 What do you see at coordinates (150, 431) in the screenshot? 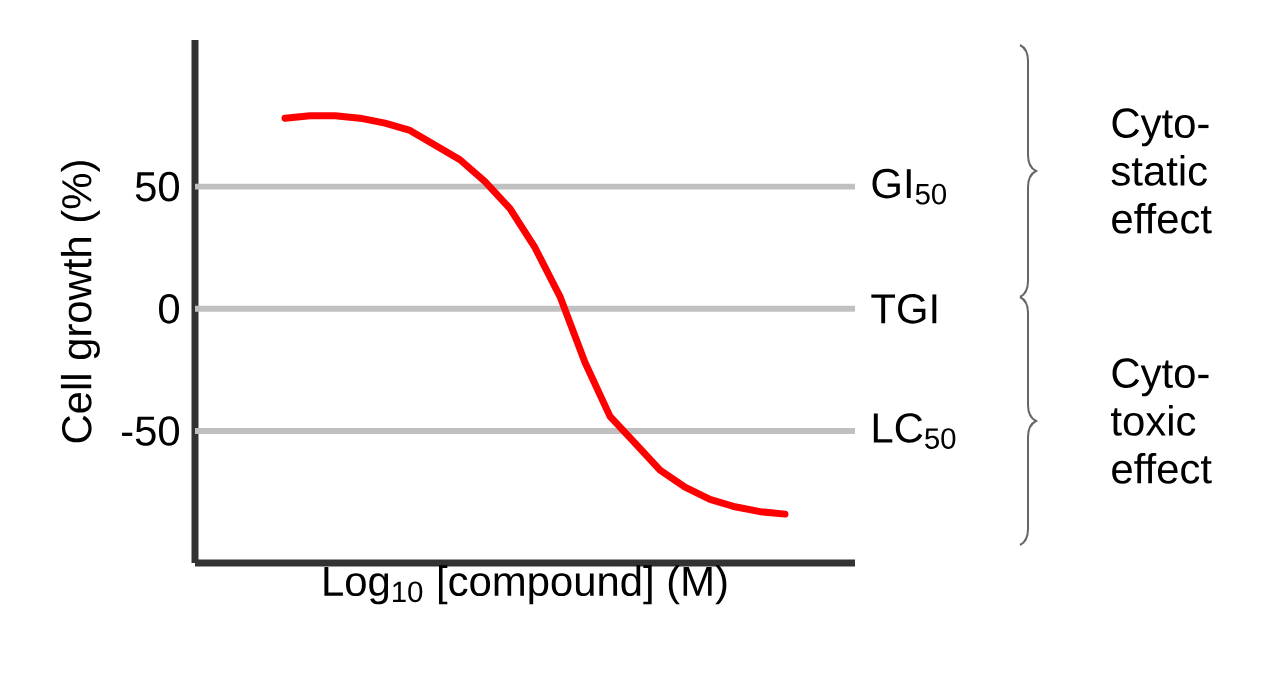
I see `y-tick-label: -50` at bounding box center [150, 431].